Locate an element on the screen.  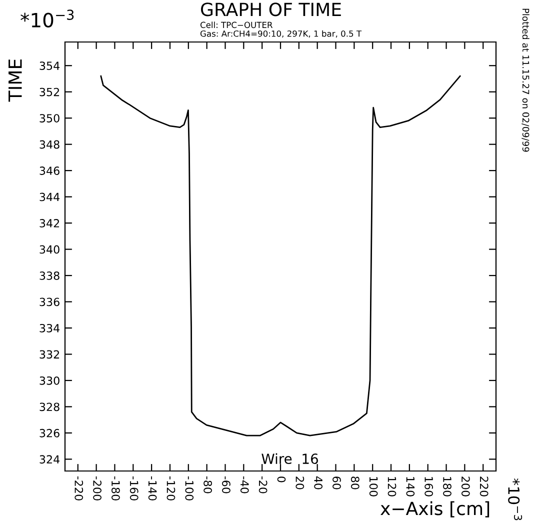
x-tick-label: -220 is located at coordinates (79, 488).